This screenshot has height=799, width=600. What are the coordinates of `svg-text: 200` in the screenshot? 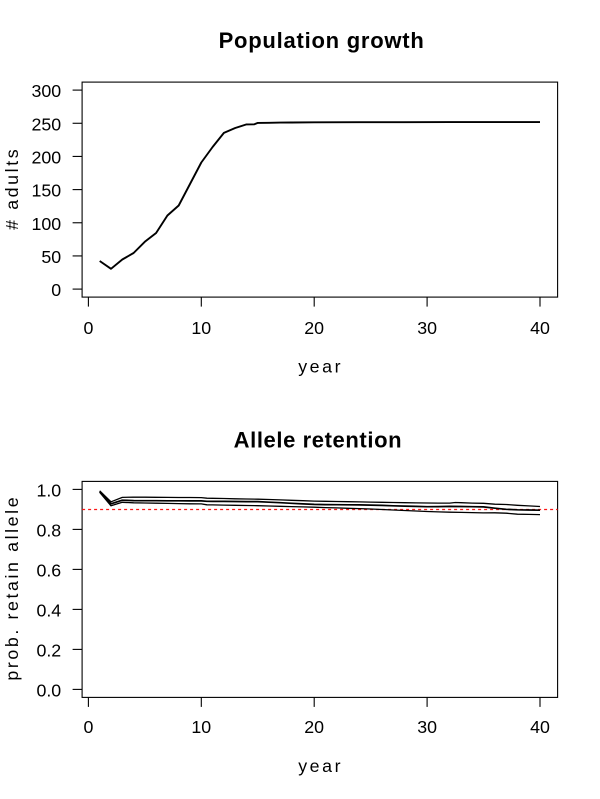 It's located at (47, 157).